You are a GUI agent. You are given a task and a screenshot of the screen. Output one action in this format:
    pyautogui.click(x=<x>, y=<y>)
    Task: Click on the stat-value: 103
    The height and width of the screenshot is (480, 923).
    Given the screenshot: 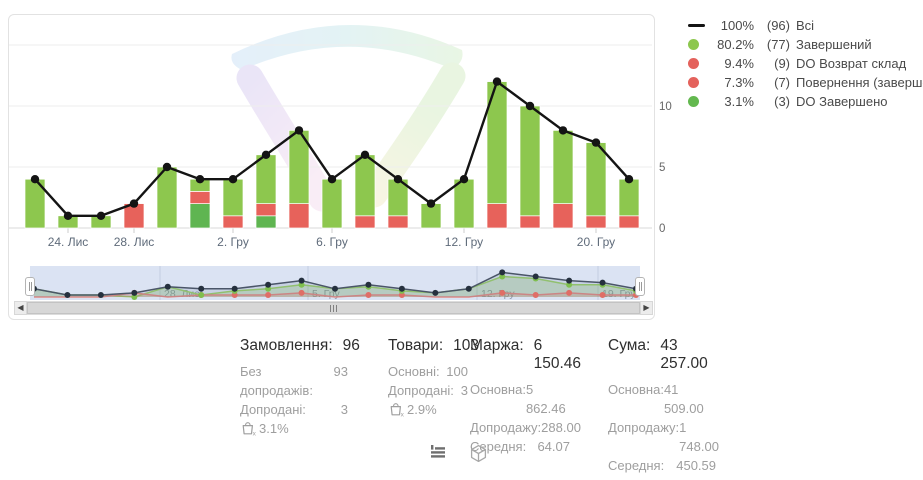 What is the action you would take?
    pyautogui.click(x=466, y=345)
    